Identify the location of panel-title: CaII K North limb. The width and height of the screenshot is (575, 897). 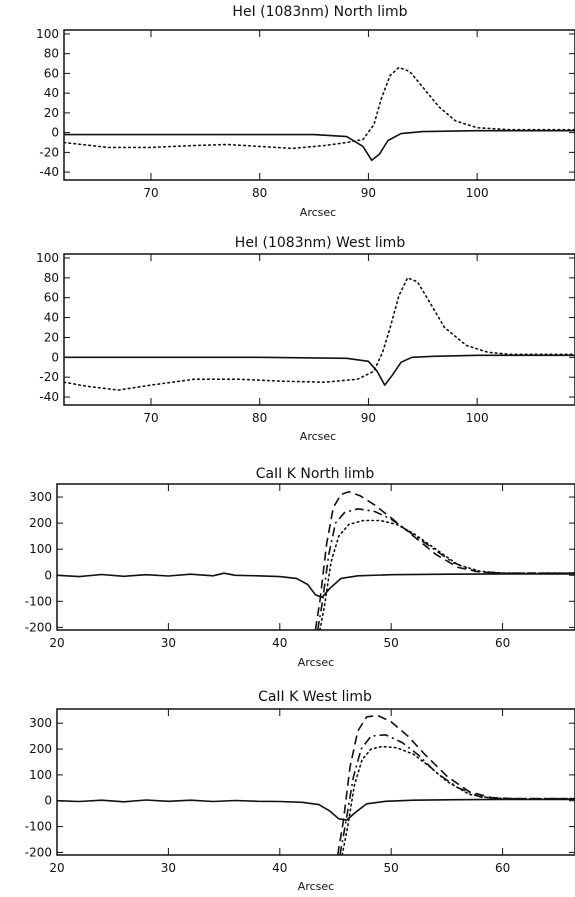
(315, 474).